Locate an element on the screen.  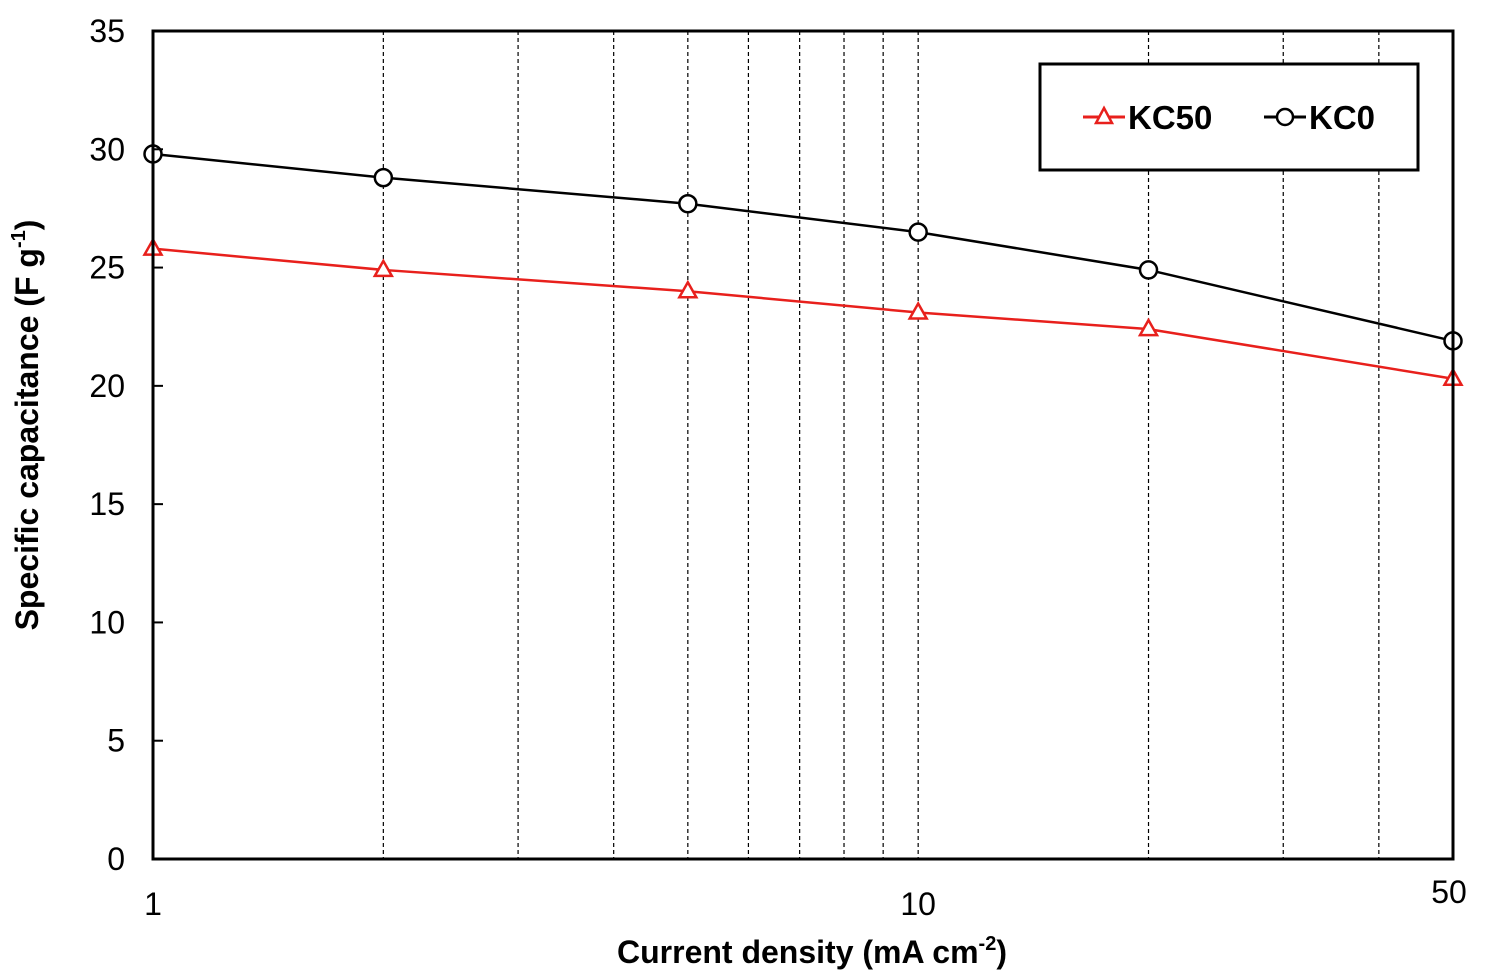
legend-entry-kc50: KC50 is located at coordinates (1147, 117).